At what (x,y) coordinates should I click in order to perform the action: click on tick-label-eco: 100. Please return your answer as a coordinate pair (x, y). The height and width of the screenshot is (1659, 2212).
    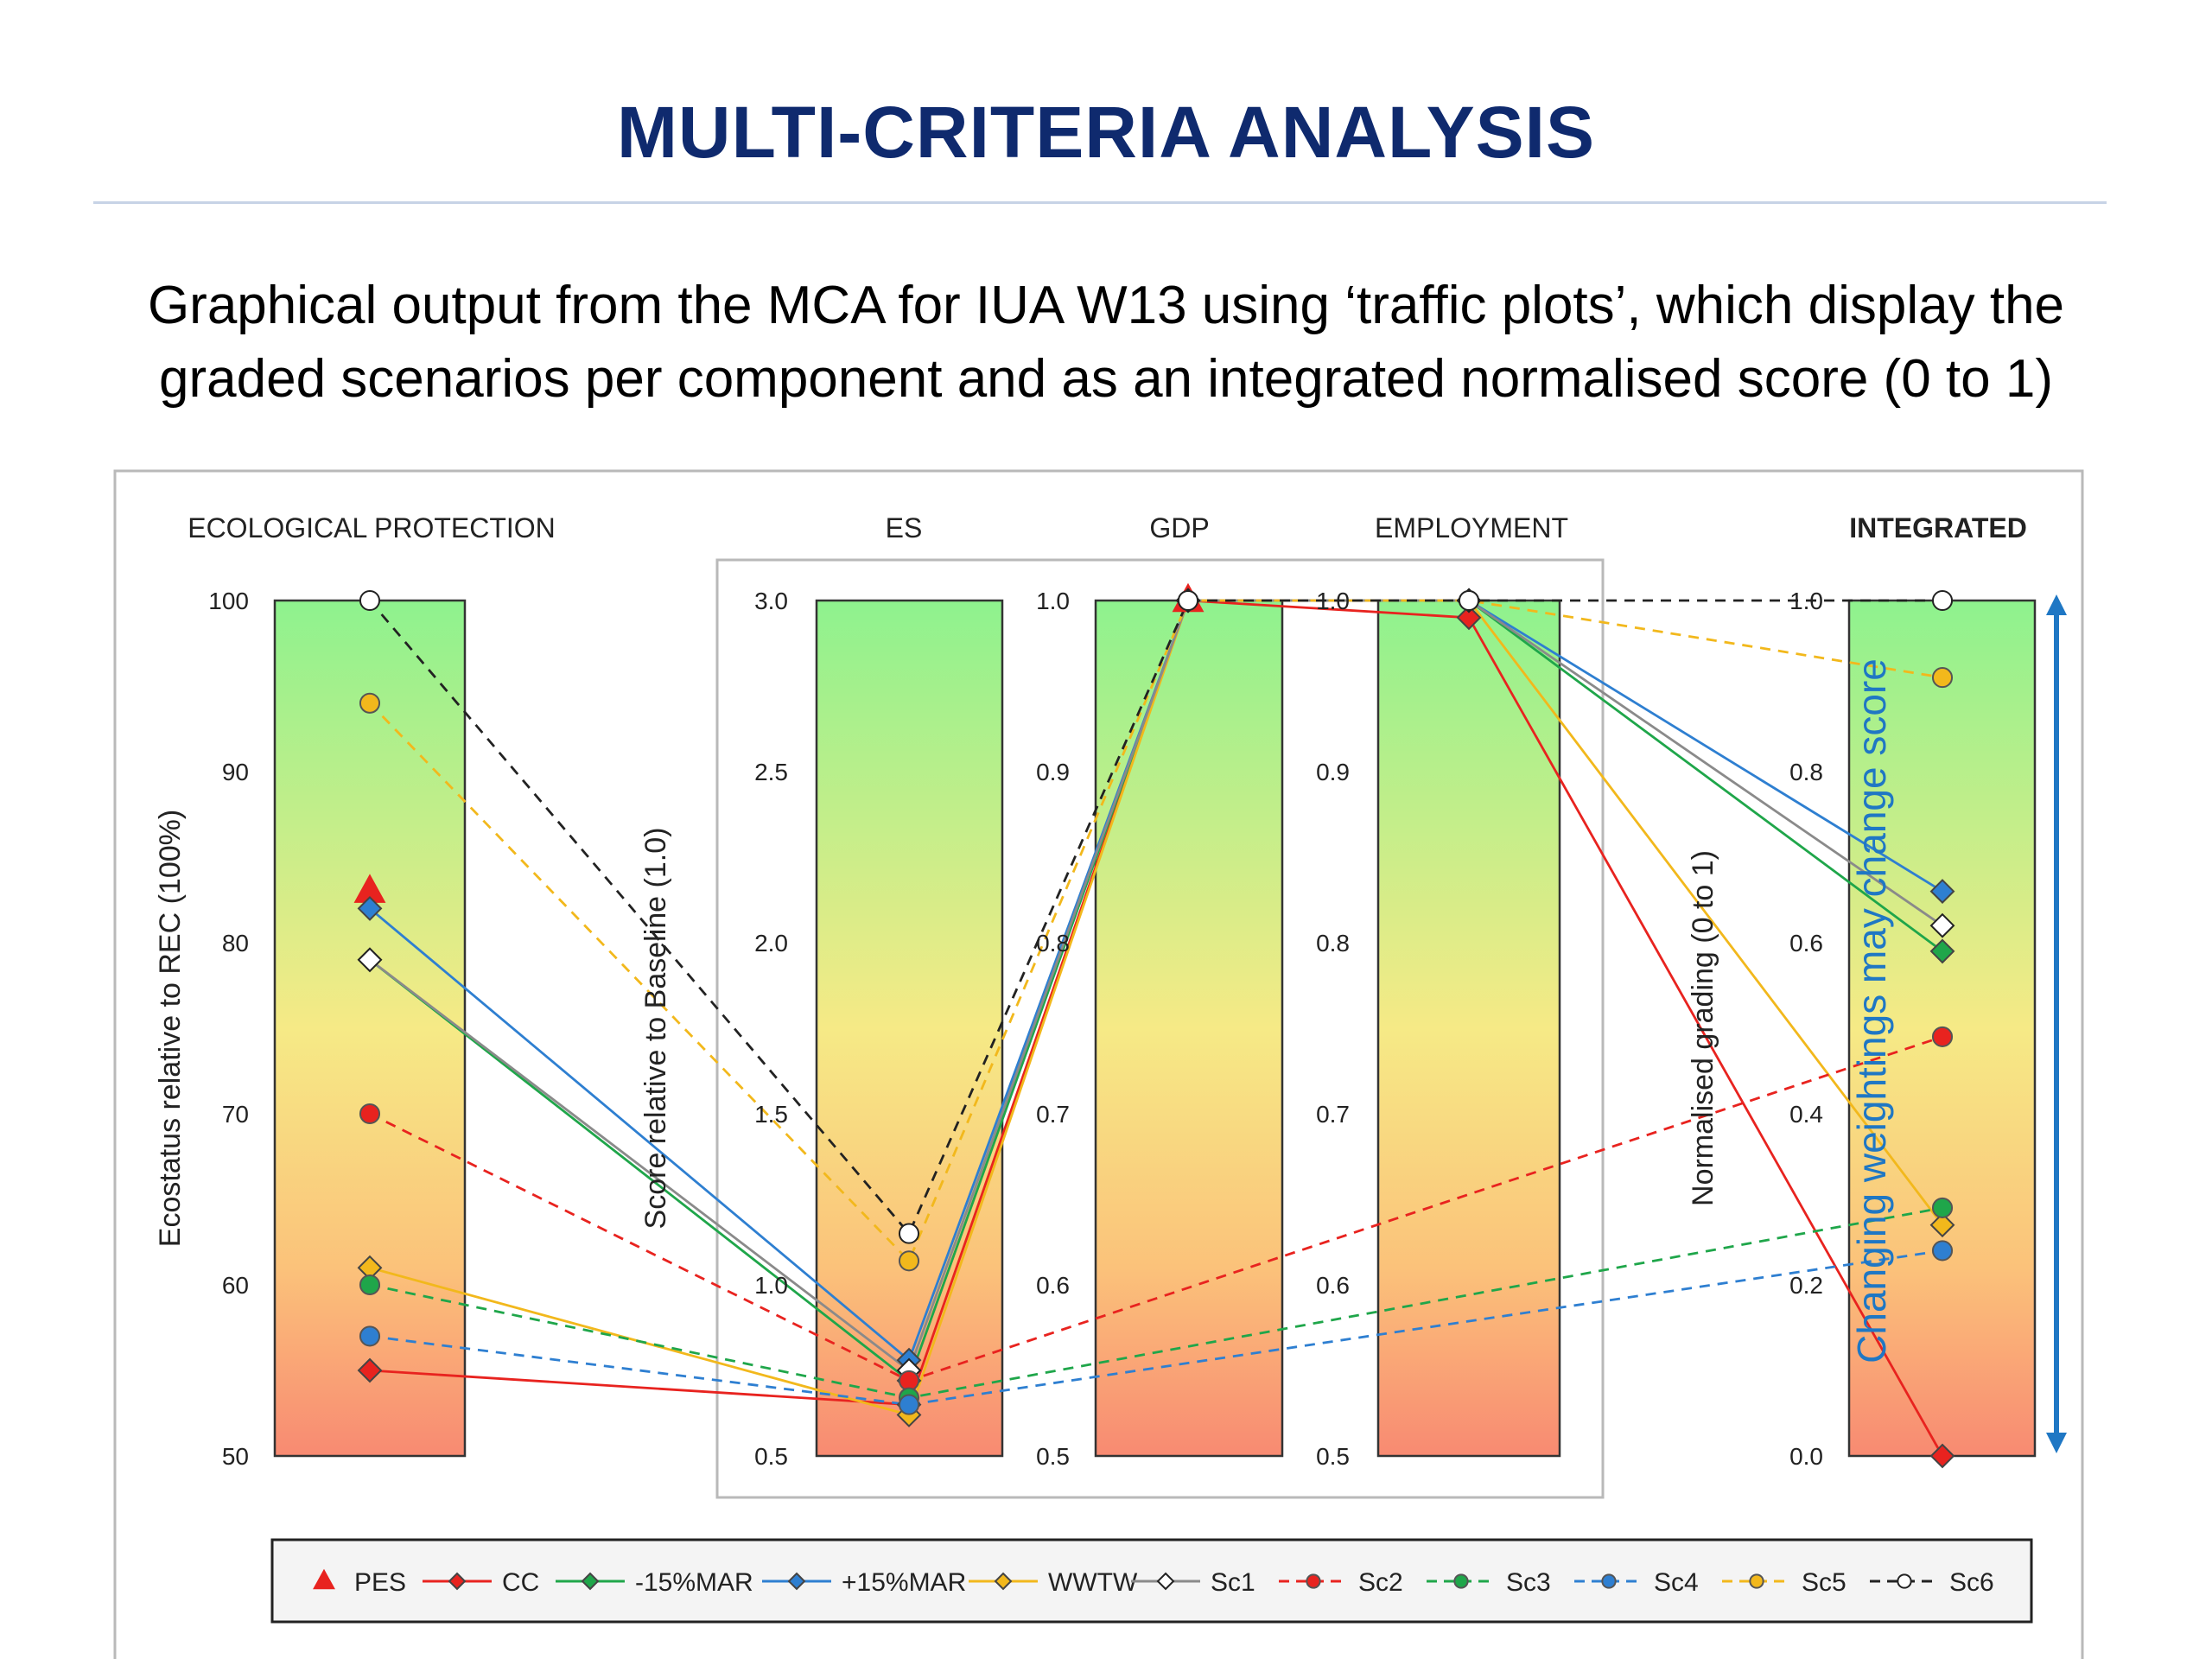
    Looking at the image, I should click on (229, 601).